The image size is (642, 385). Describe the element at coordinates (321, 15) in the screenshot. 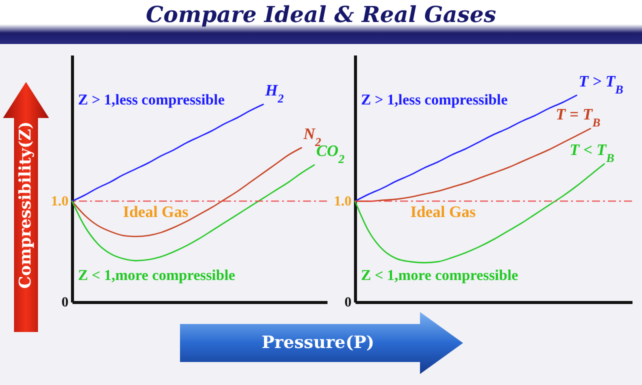

I see `chart-title: Compare Ideal & Real Gases` at that location.